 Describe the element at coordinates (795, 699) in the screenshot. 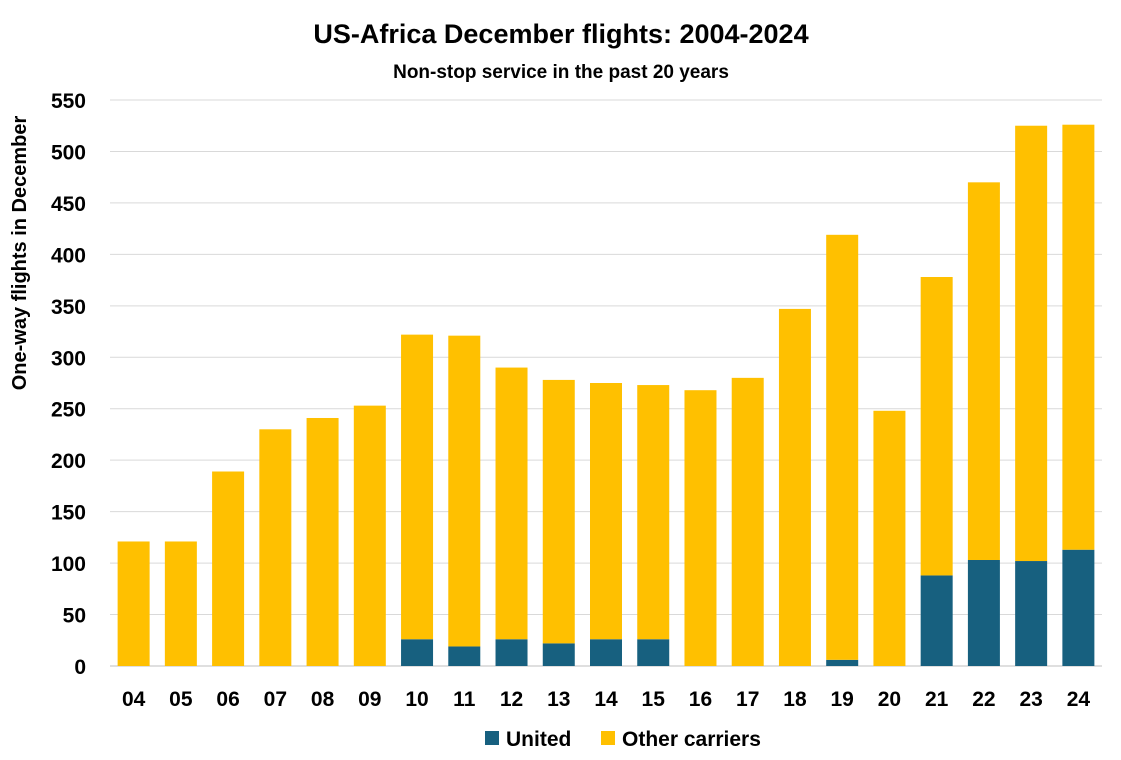

I see `x-tick-label: 18` at that location.